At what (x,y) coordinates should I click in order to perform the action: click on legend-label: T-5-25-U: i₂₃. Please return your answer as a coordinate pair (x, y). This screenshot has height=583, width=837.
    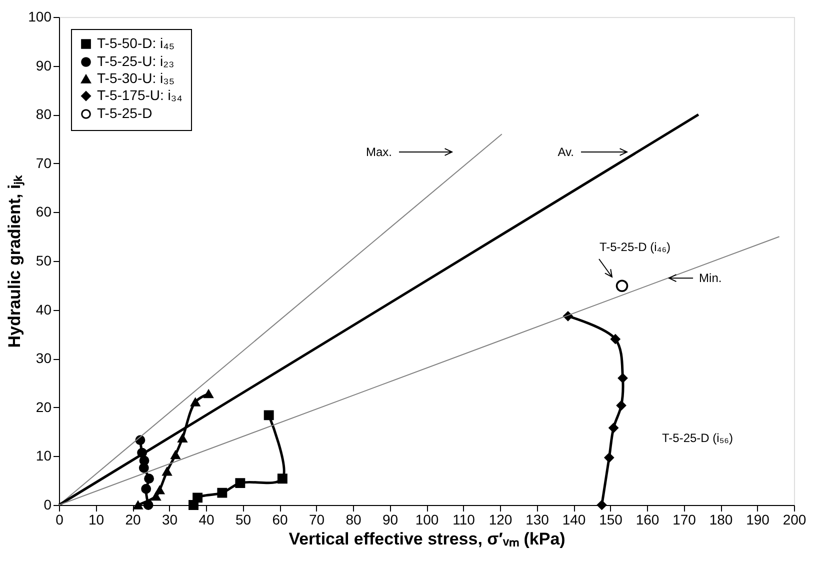
    Looking at the image, I should click on (135, 61).